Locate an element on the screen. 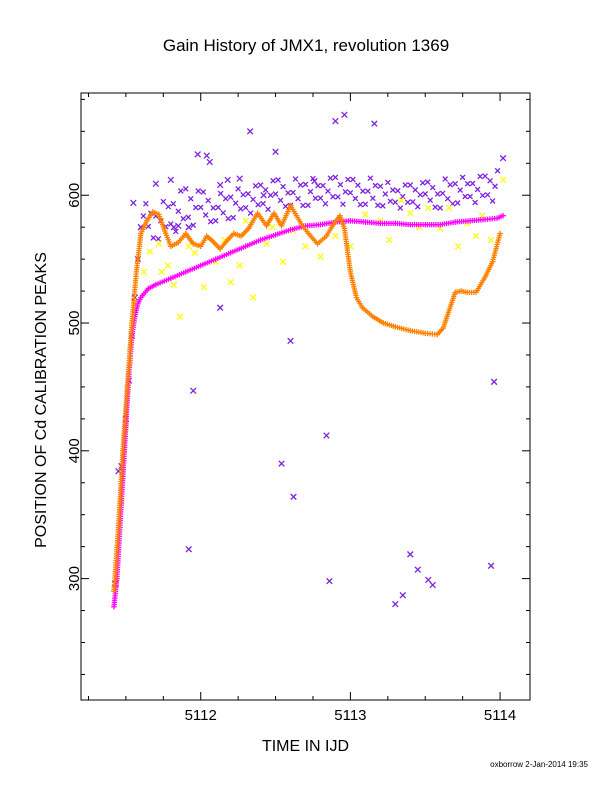  x-tick-label: 5112 is located at coordinates (201, 715).